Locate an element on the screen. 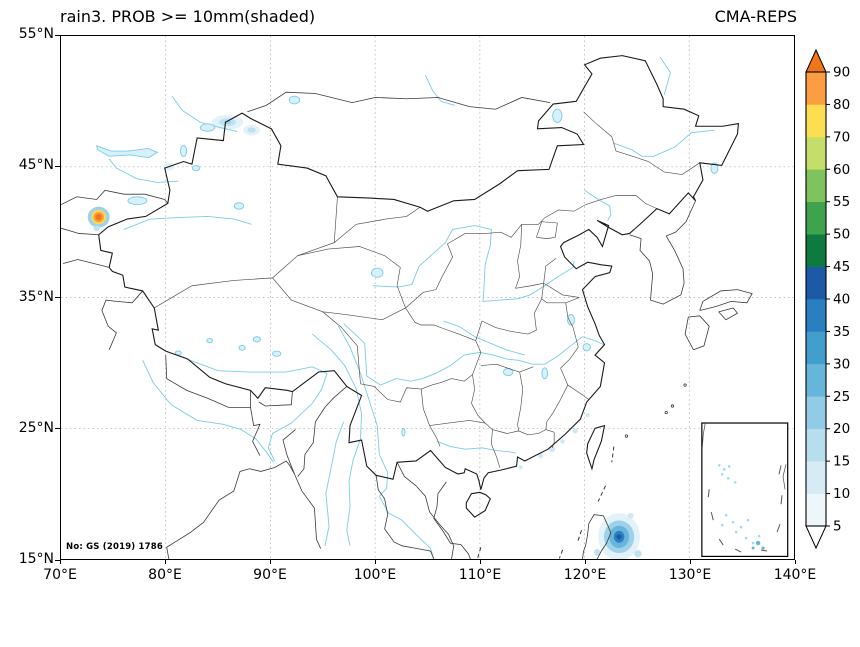 The width and height of the screenshot is (860, 647). model-name-label: CMA-REPS is located at coordinates (755, 16).